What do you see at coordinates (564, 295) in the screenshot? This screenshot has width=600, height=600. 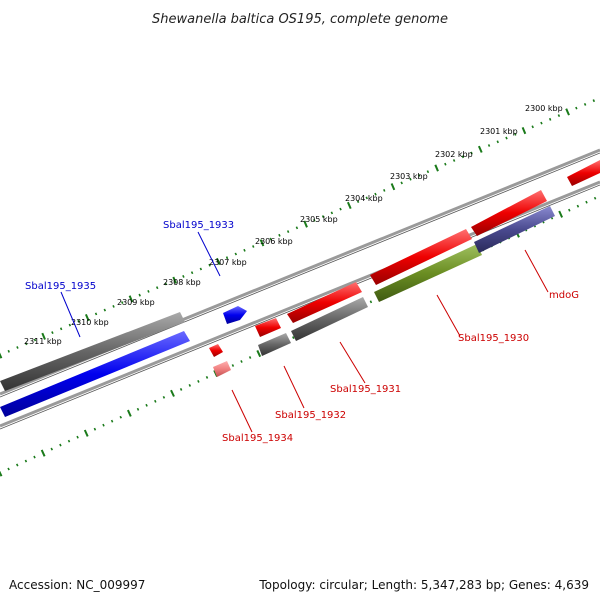 I see `gene-label-mdog: mdoG` at bounding box center [564, 295].